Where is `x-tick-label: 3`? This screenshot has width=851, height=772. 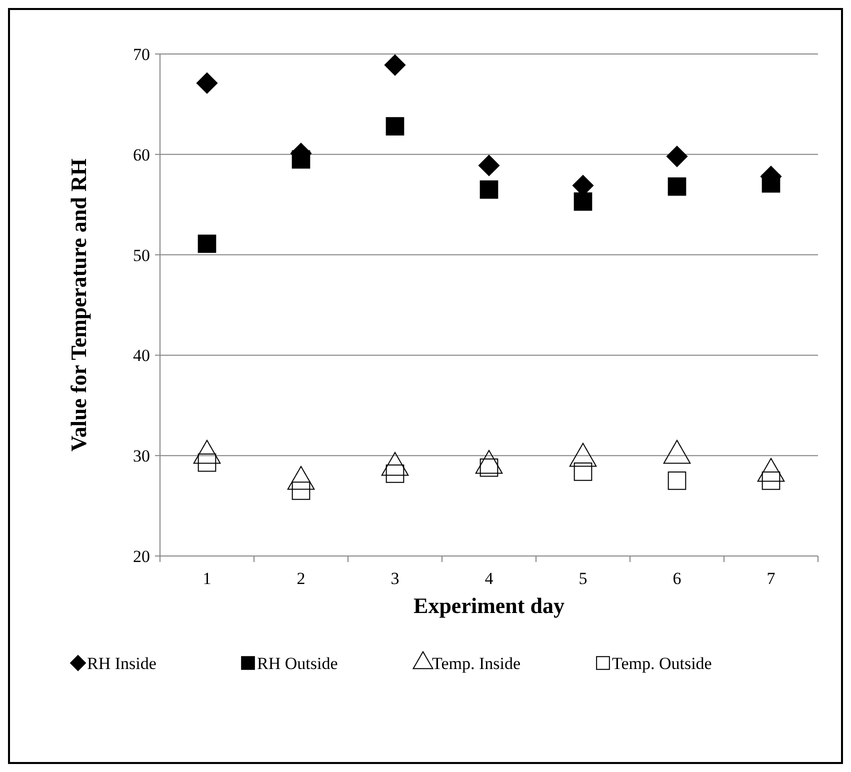
x-tick-label: 3 is located at coordinates (395, 578).